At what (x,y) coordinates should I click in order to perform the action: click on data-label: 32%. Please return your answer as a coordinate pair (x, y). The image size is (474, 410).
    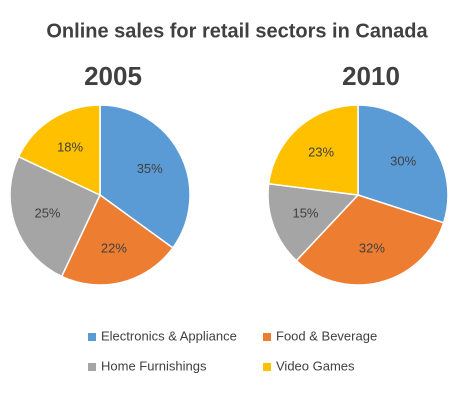
    Looking at the image, I should click on (372, 247).